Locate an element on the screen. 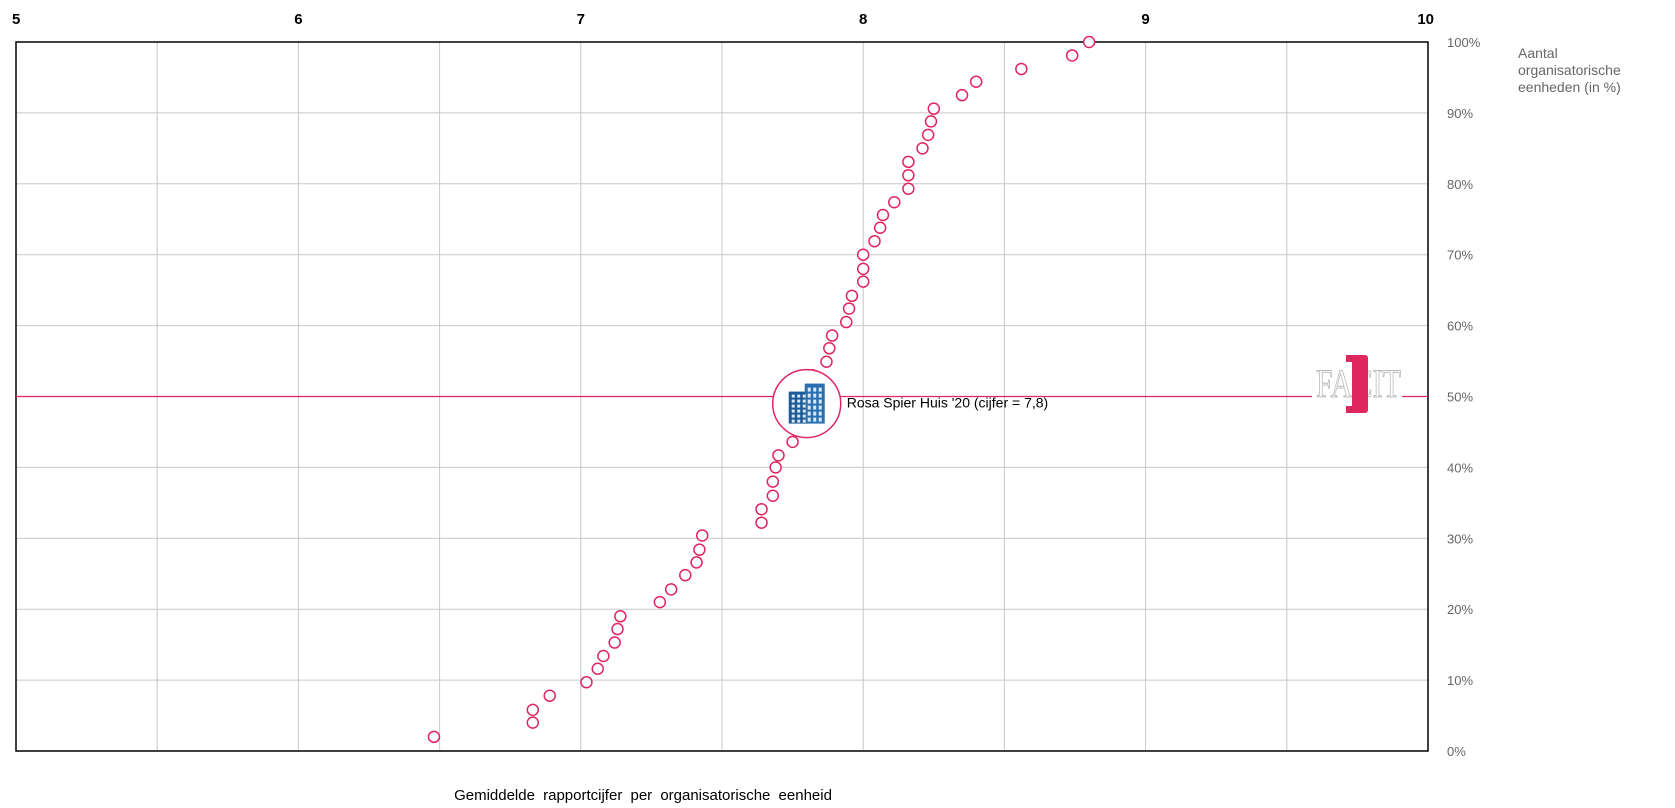  y-tick-label: 50% is located at coordinates (1460, 397).